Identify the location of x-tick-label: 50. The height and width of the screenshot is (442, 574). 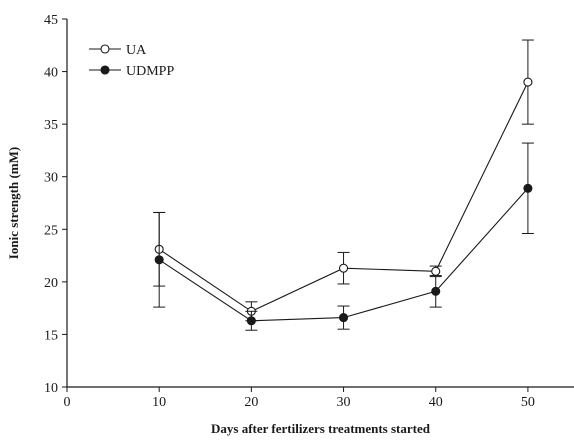
(528, 402).